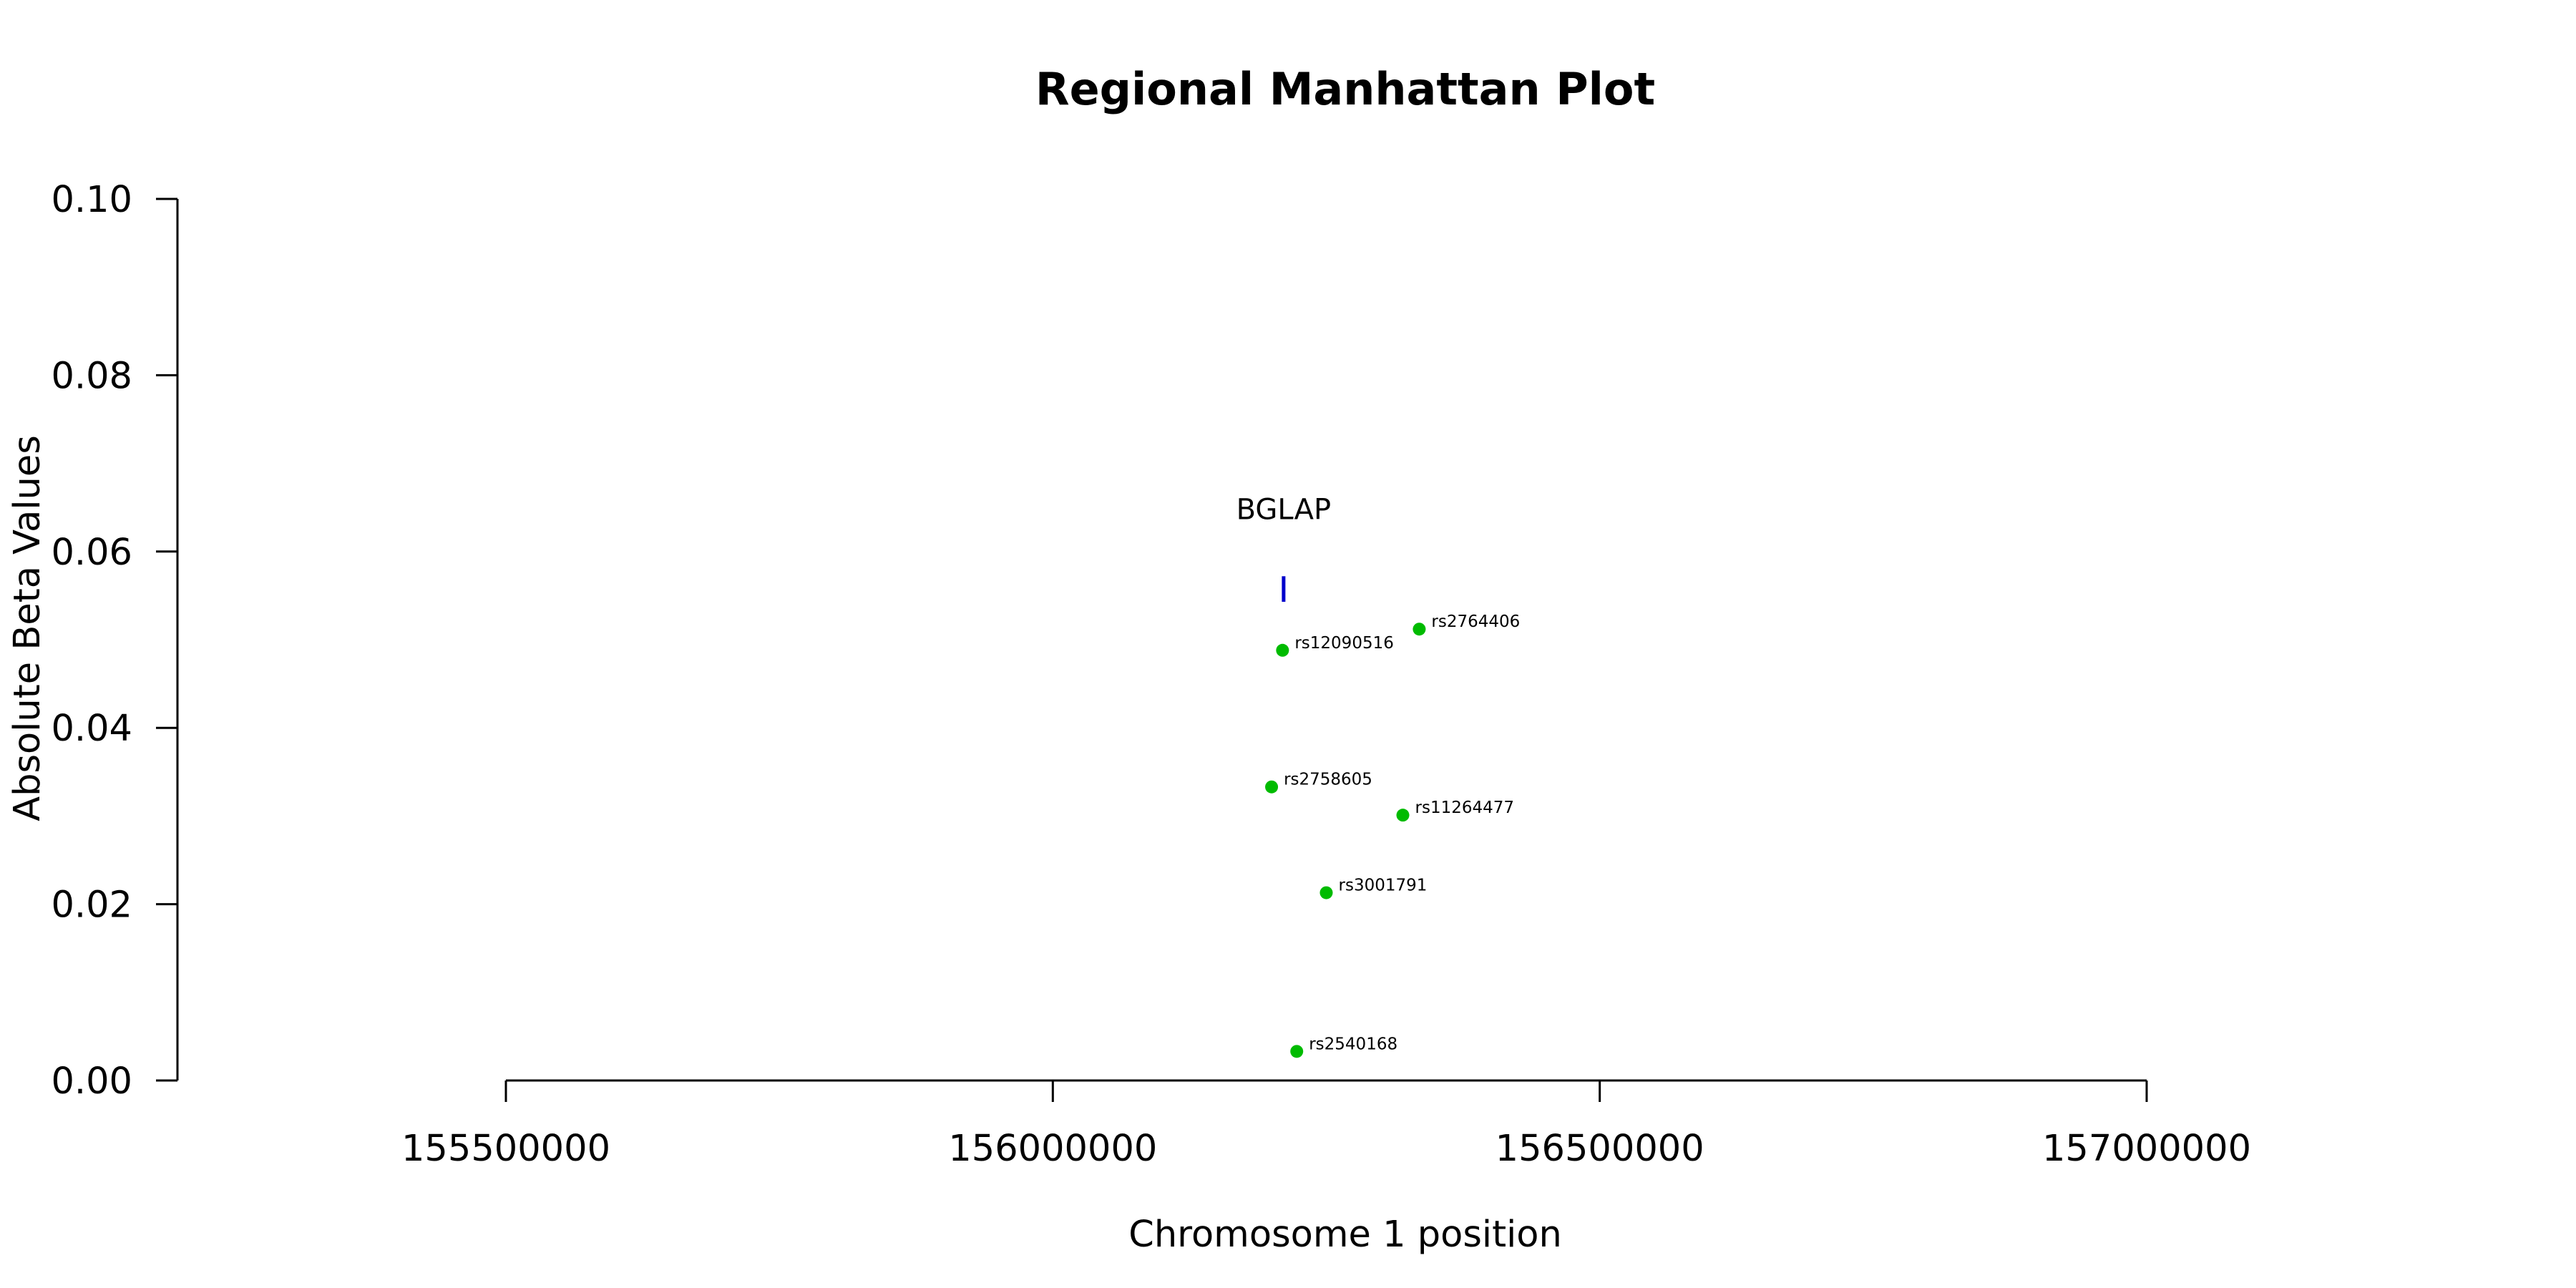 The width and height of the screenshot is (2576, 1288). Describe the element at coordinates (91, 729) in the screenshot. I see `y-tick-label: 0.04` at that location.